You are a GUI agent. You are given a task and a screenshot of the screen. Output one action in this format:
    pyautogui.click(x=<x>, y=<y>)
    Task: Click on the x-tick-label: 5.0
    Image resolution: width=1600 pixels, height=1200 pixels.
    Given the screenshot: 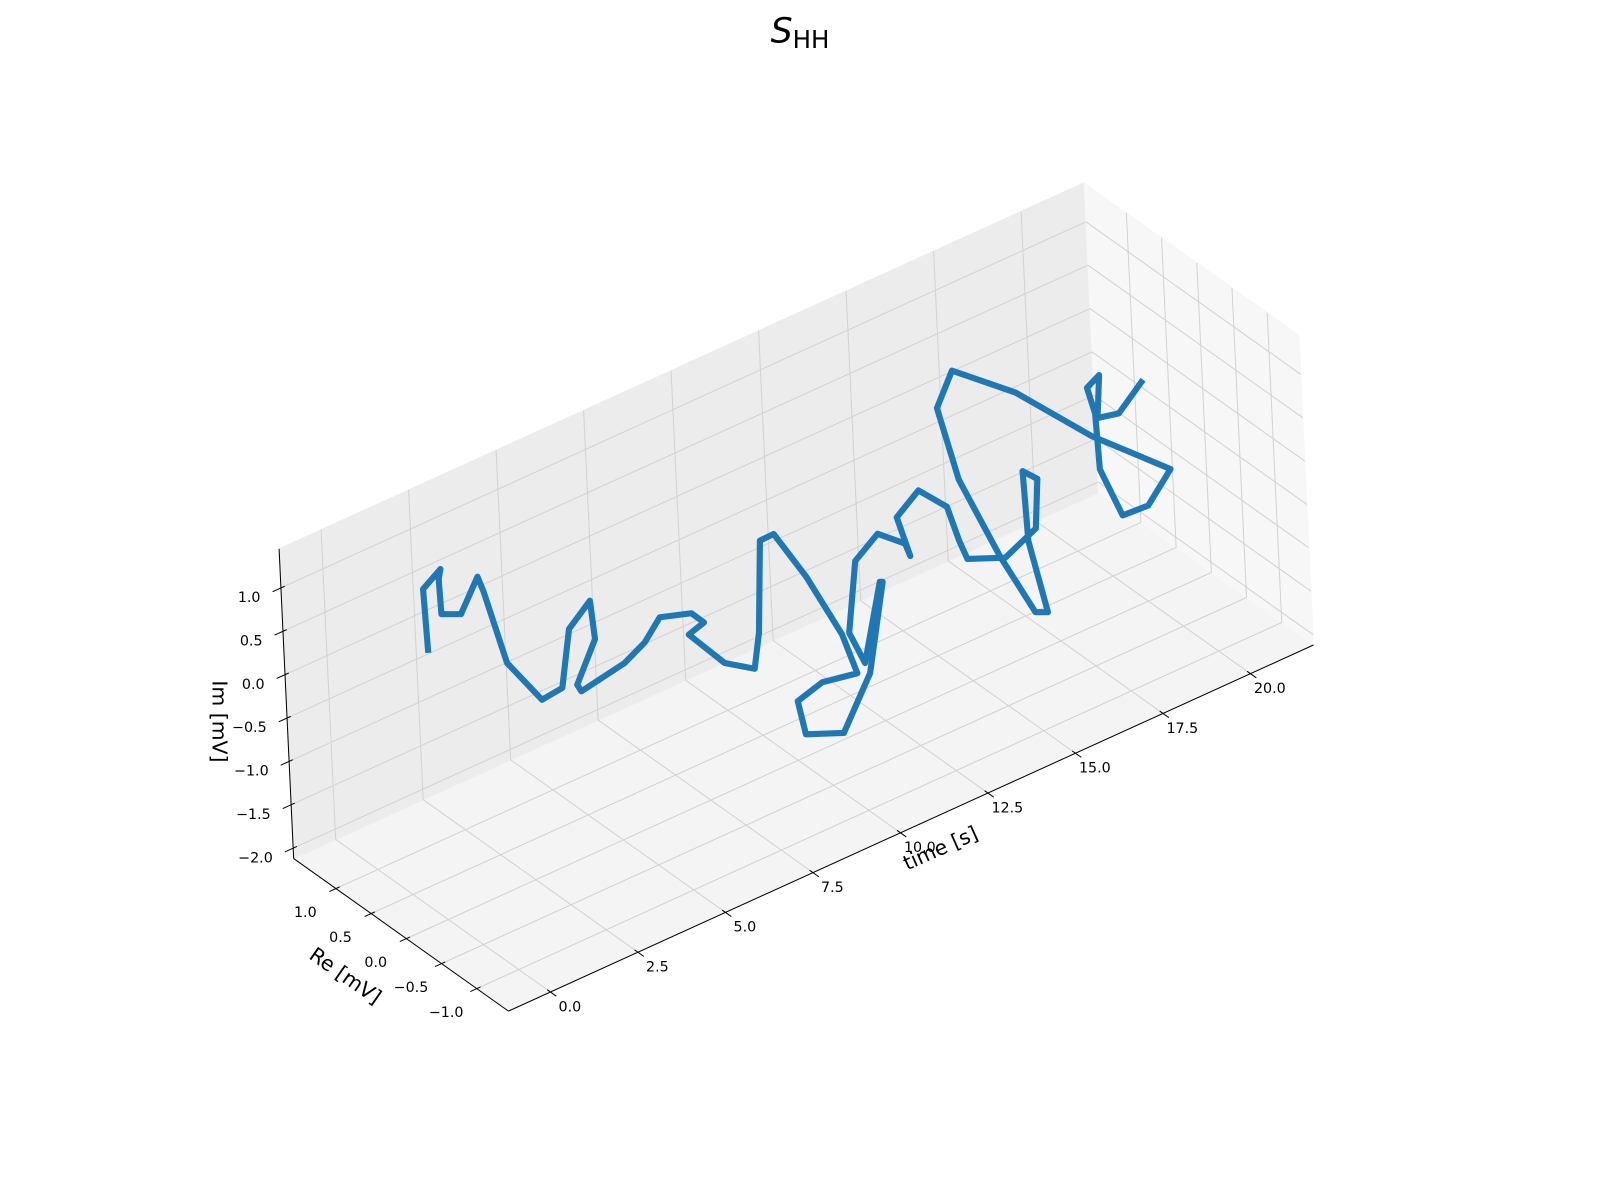 What is the action you would take?
    pyautogui.click(x=745, y=928)
    